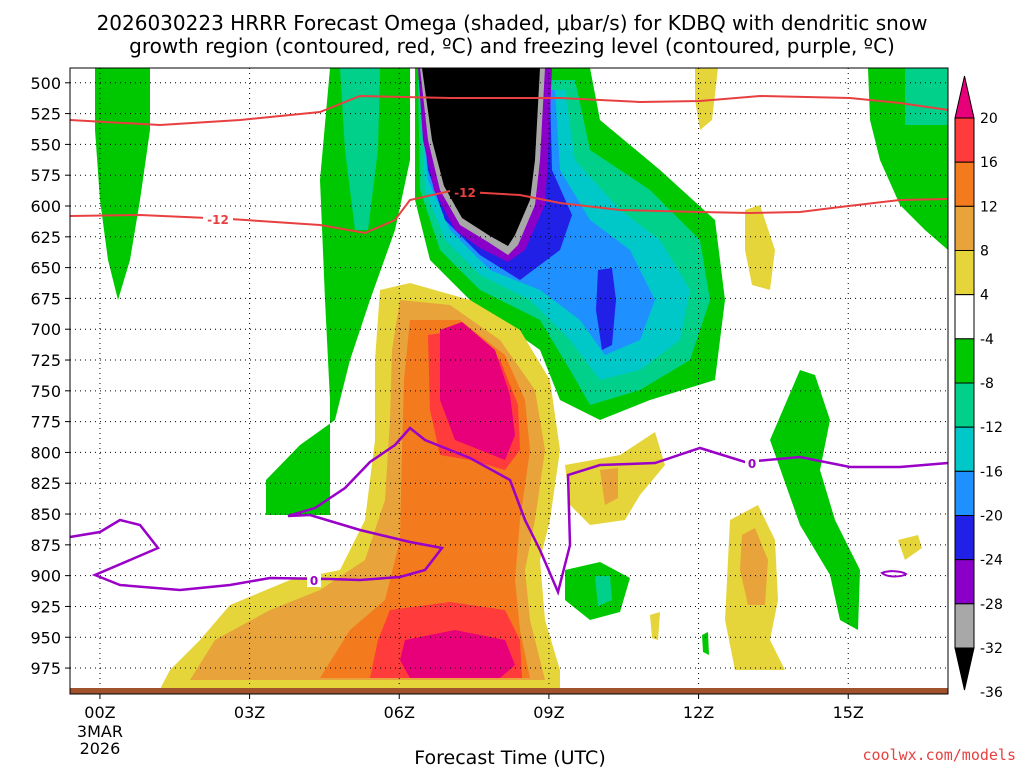 The image size is (1024, 768). What do you see at coordinates (45, 637) in the screenshot?
I see `y-tick-label: 950` at bounding box center [45, 637].